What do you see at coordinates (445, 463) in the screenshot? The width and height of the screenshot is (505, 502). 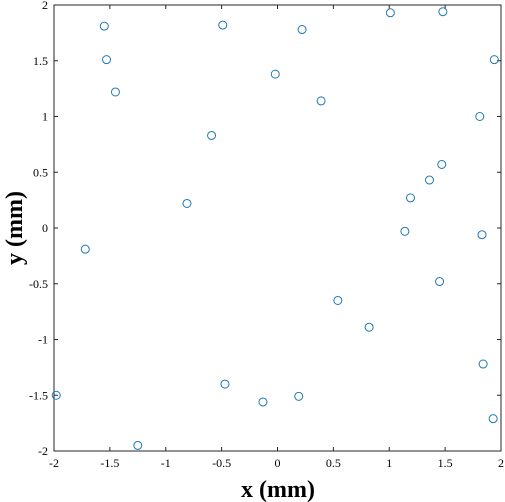 I see `x-tick-label: 1.5` at bounding box center [445, 463].